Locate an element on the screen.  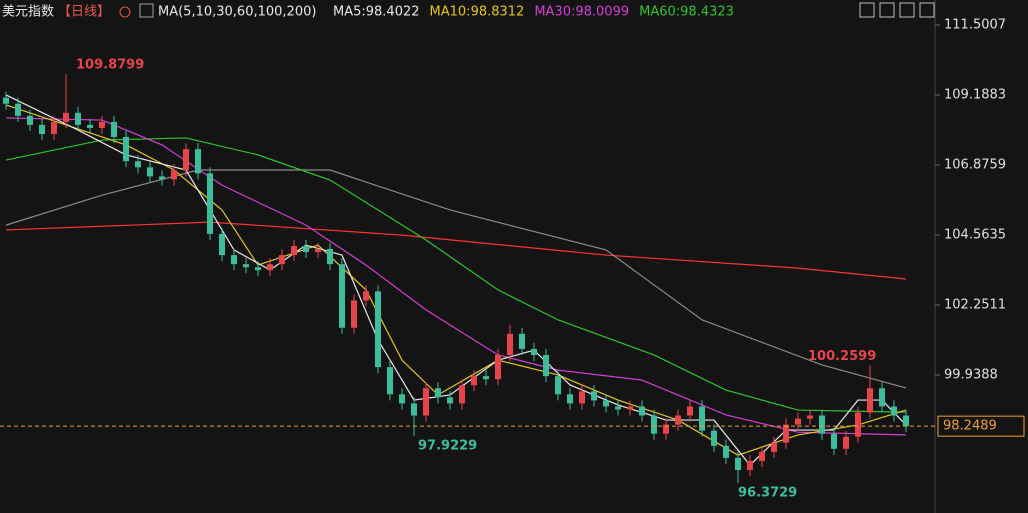
legend-entry: MA30:98.0099 is located at coordinates (581, 12).